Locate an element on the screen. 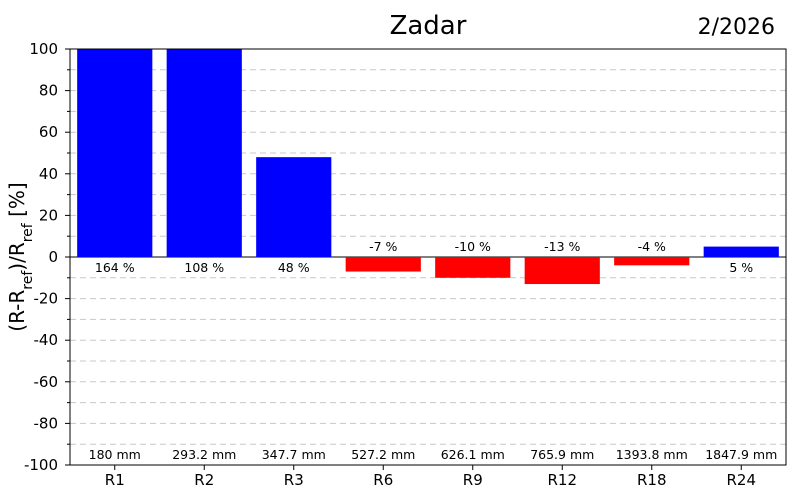 This screenshot has height=500, width=800. x-tick-label-r18: R18 is located at coordinates (652, 480).